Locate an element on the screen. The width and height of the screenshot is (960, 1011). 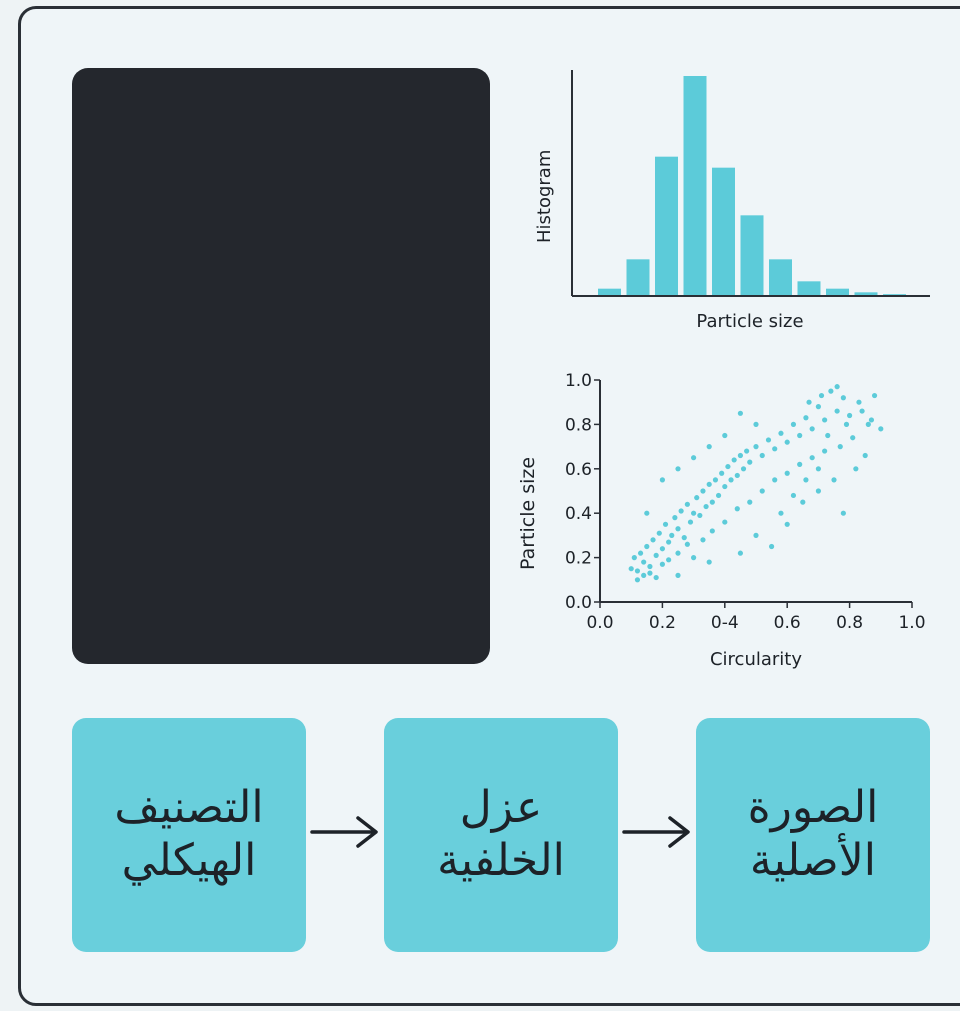
scatter-x-tick-label: 0.6 is located at coordinates (787, 623).